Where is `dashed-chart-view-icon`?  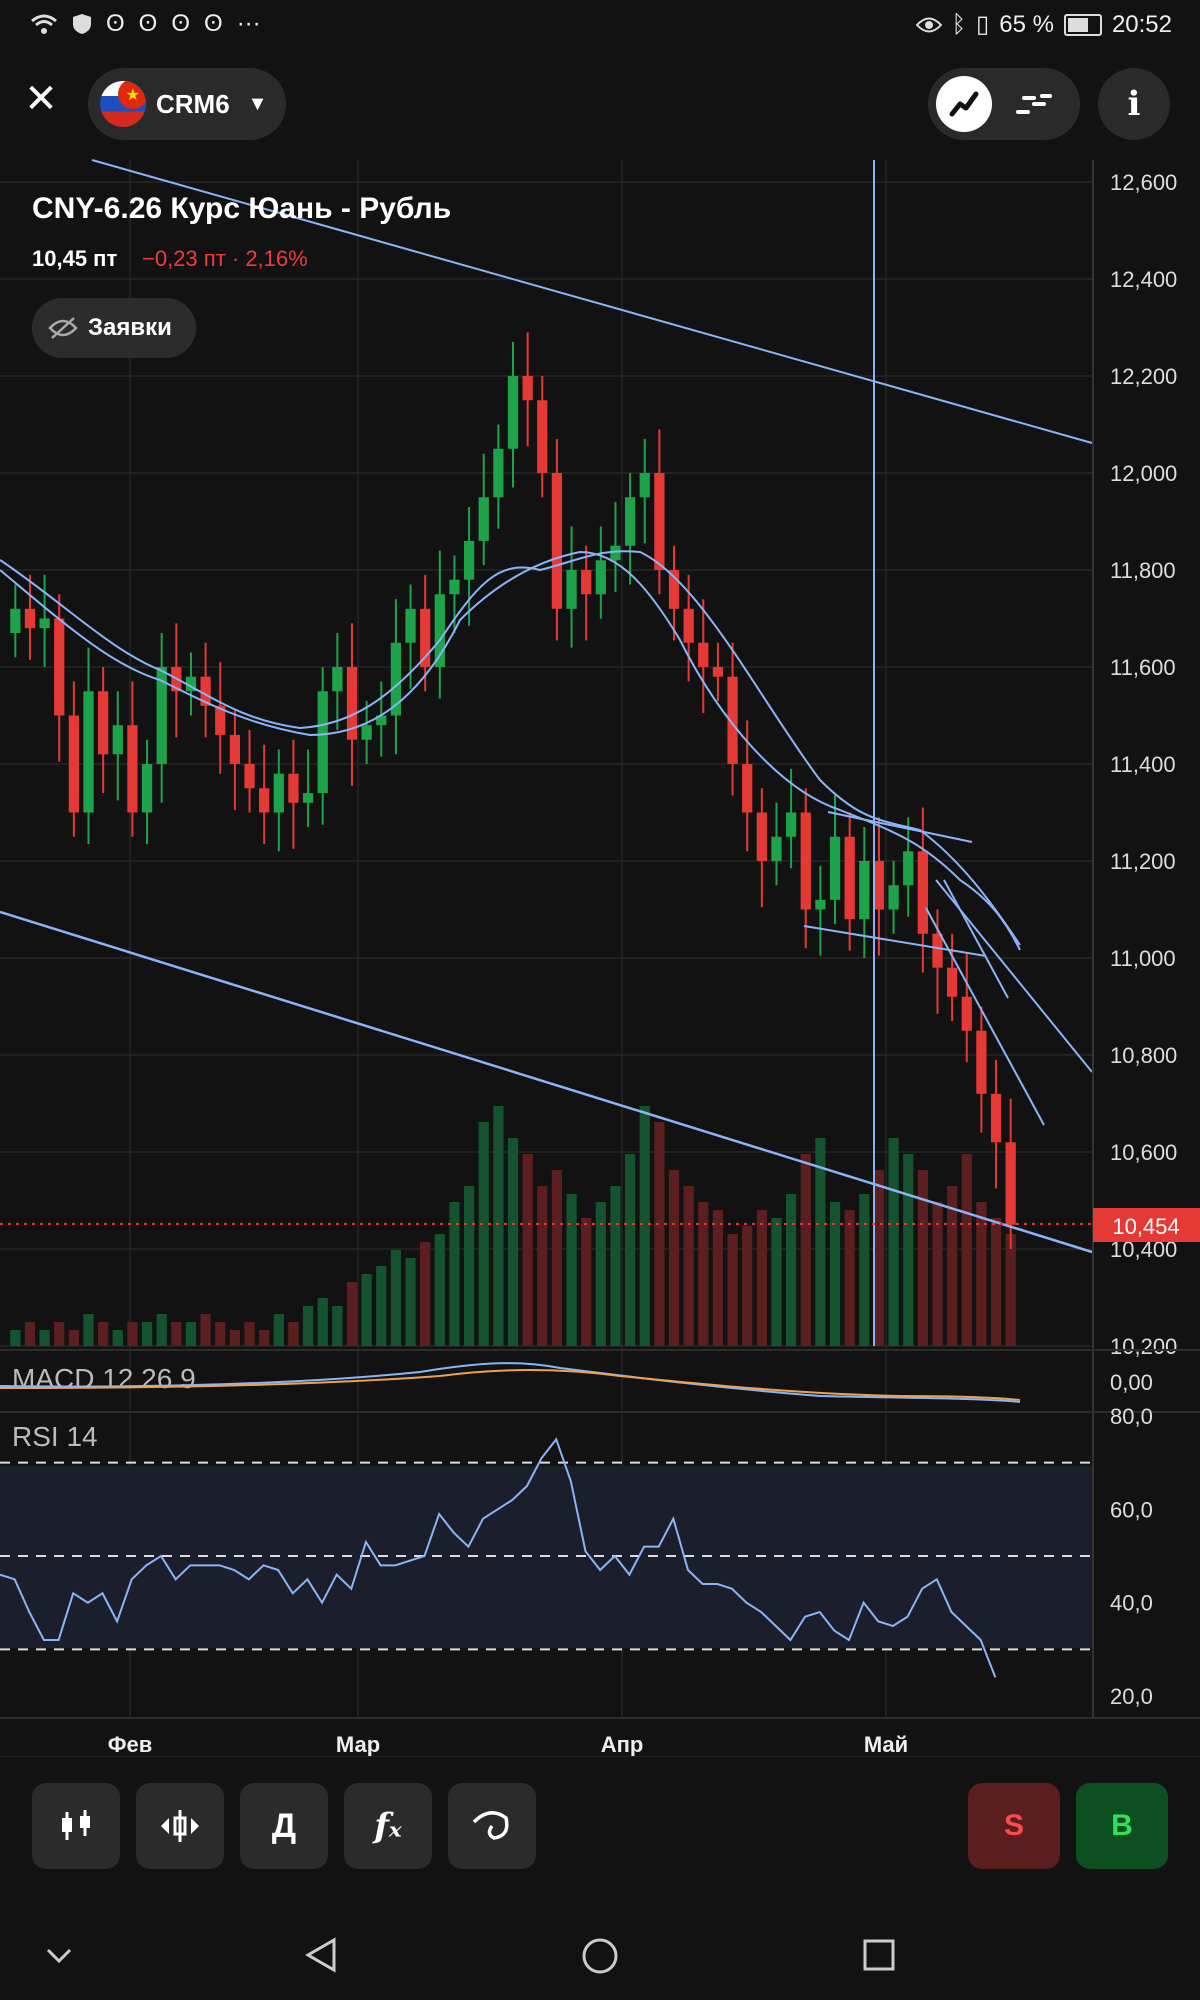 dashed-chart-view-icon is located at coordinates (1034, 104).